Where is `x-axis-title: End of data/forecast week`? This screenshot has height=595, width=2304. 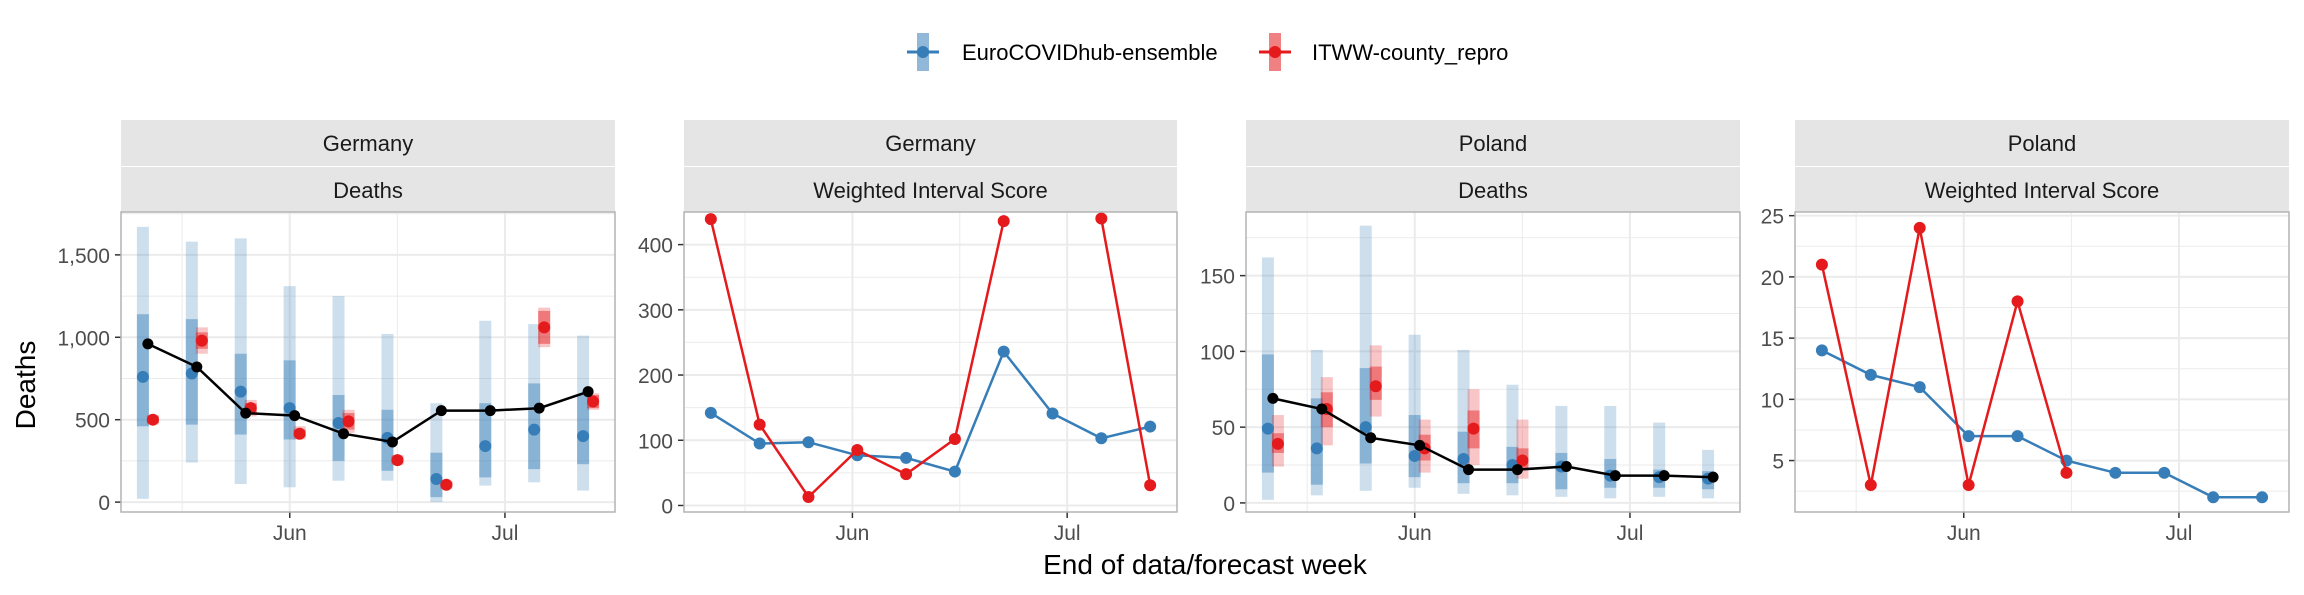 x-axis-title: End of data/forecast week is located at coordinates (1205, 564).